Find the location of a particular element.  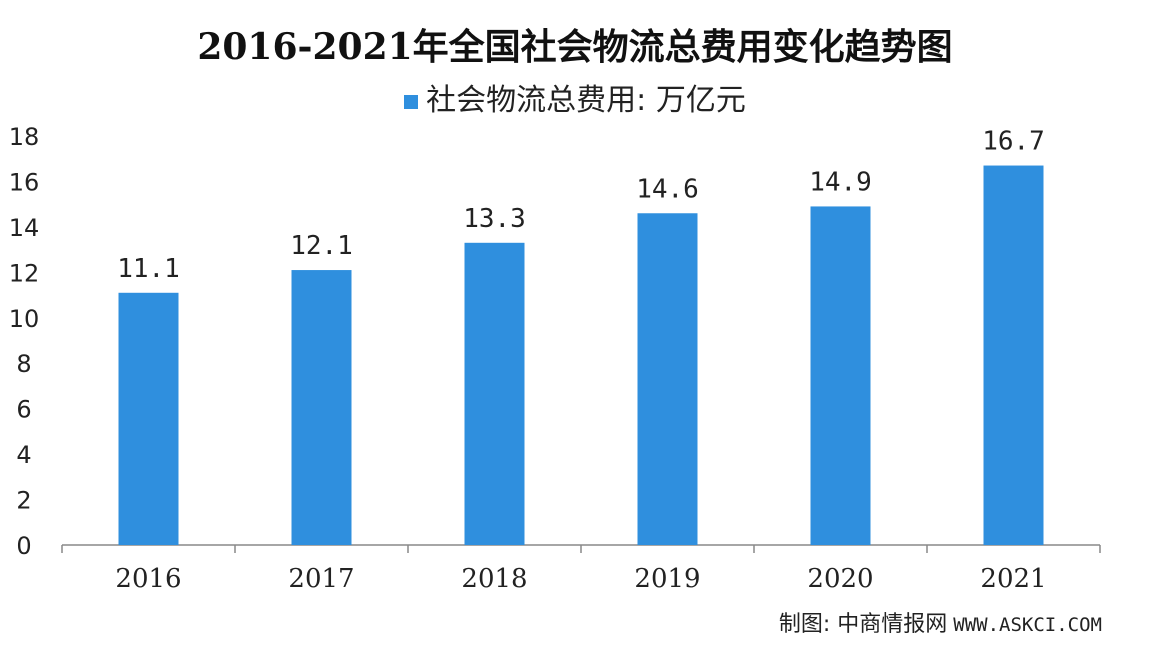

data-label: 12.1 is located at coordinates (321, 246).